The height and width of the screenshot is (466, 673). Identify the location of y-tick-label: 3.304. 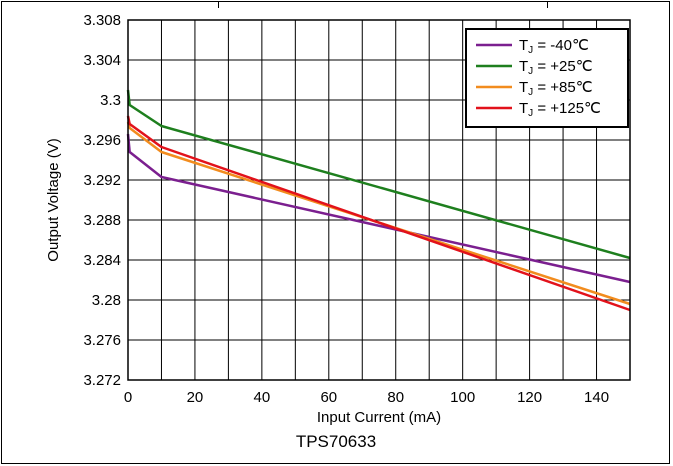
(102, 60).